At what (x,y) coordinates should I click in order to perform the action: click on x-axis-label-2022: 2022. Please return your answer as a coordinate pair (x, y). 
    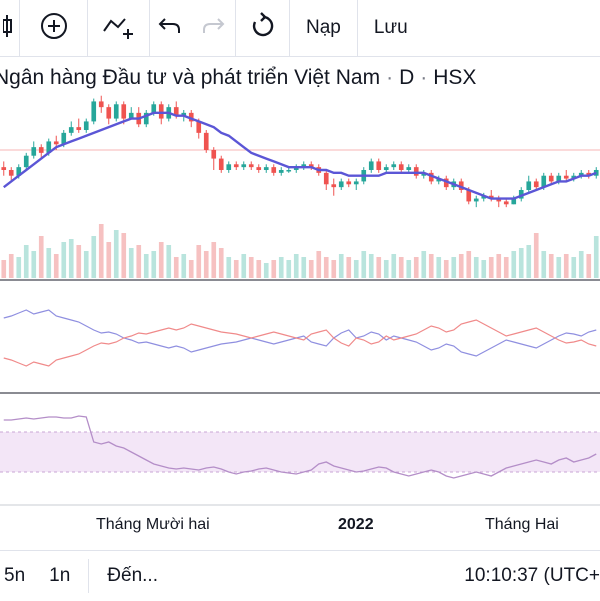
    Looking at the image, I should click on (356, 524).